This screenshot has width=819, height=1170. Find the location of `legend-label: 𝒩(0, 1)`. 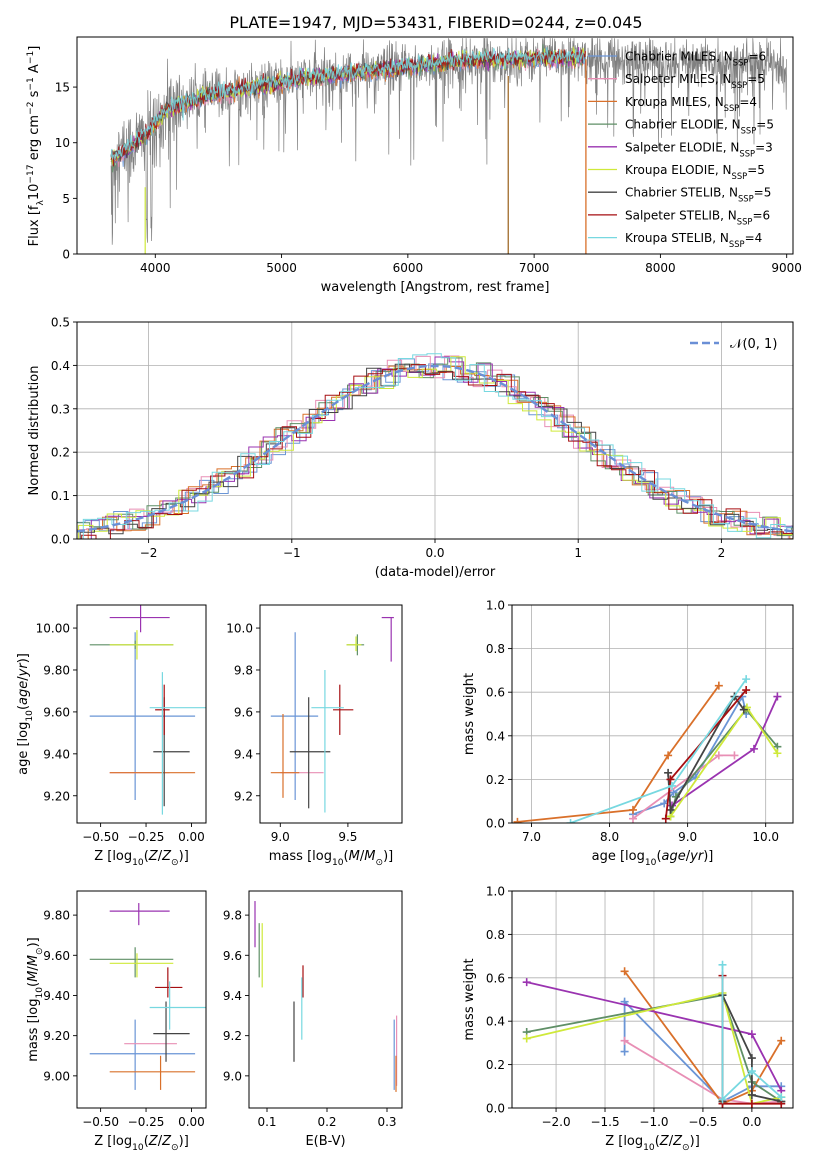

legend-label: 𝒩(0, 1) is located at coordinates (753, 344).